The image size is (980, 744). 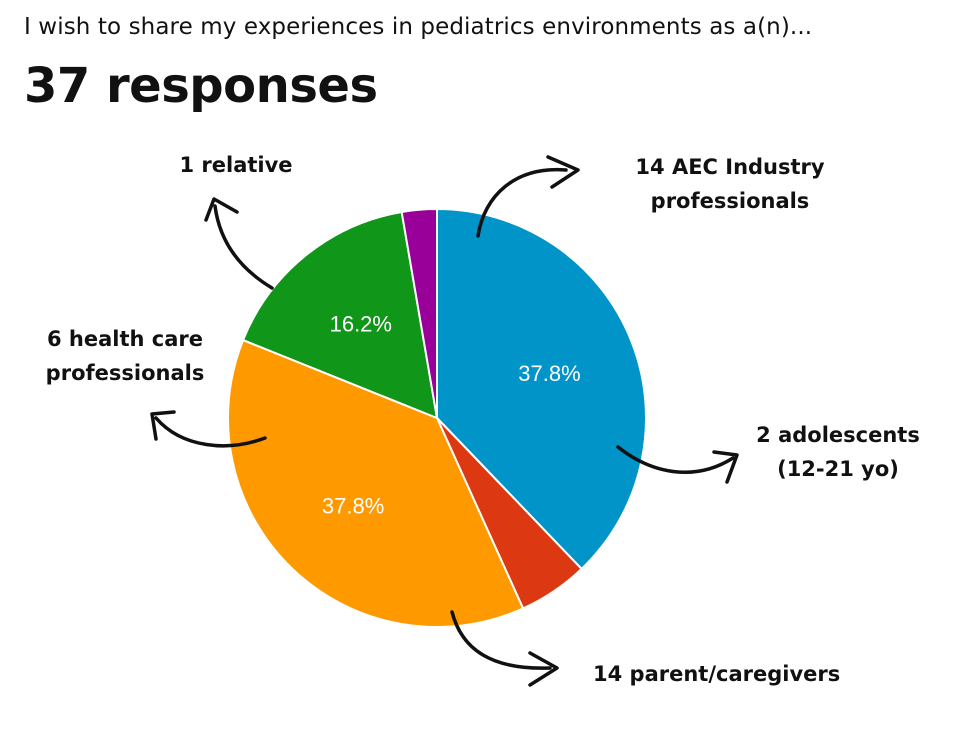 I want to click on annotation-relative: 1 relative, so click(x=235, y=165).